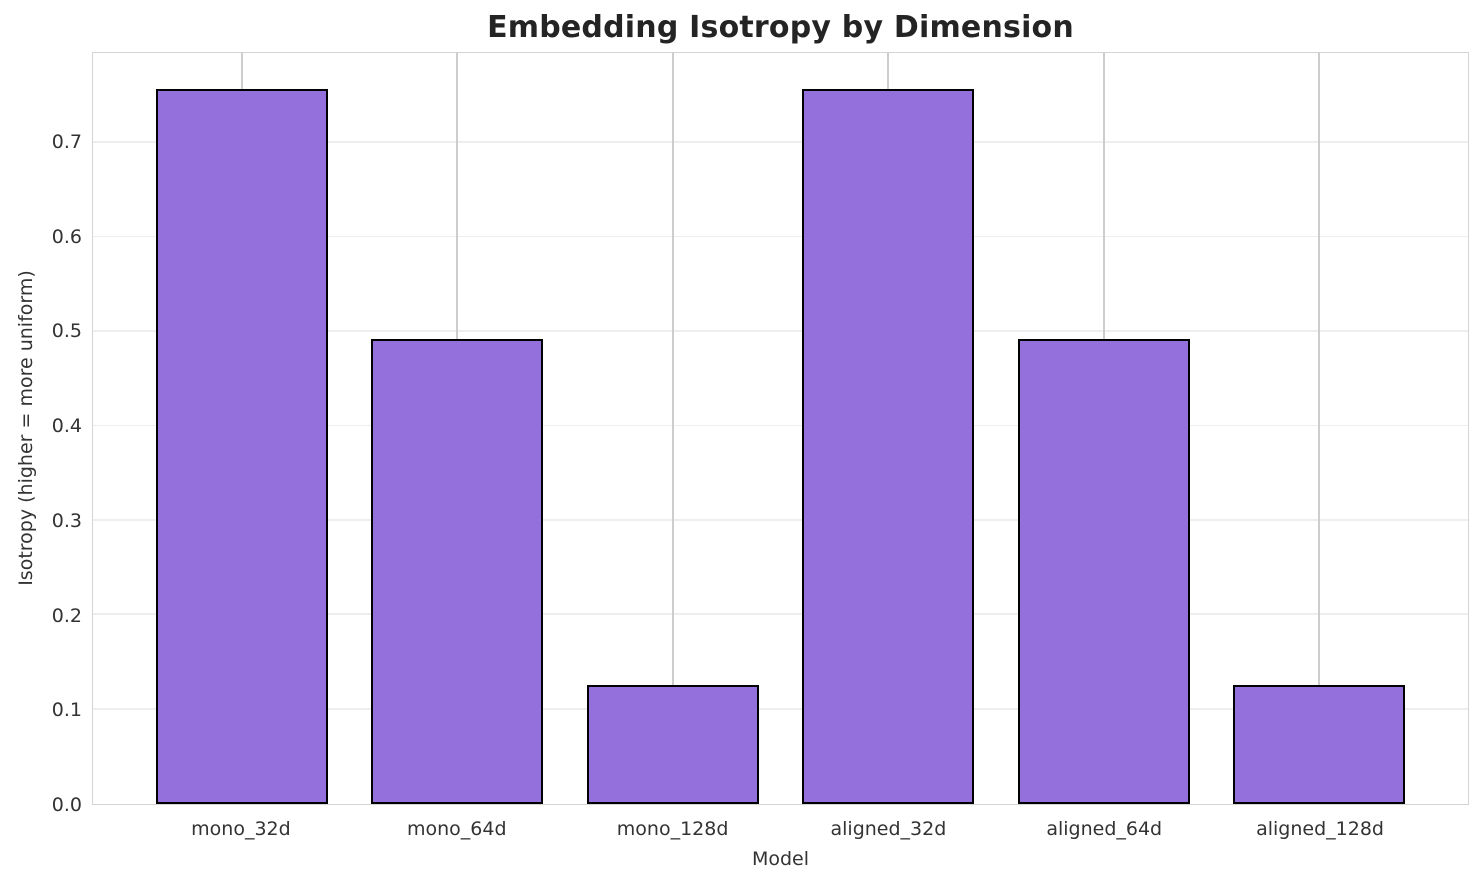  What do you see at coordinates (1104, 829) in the screenshot?
I see `x-tick-label: aligned_64d` at bounding box center [1104, 829].